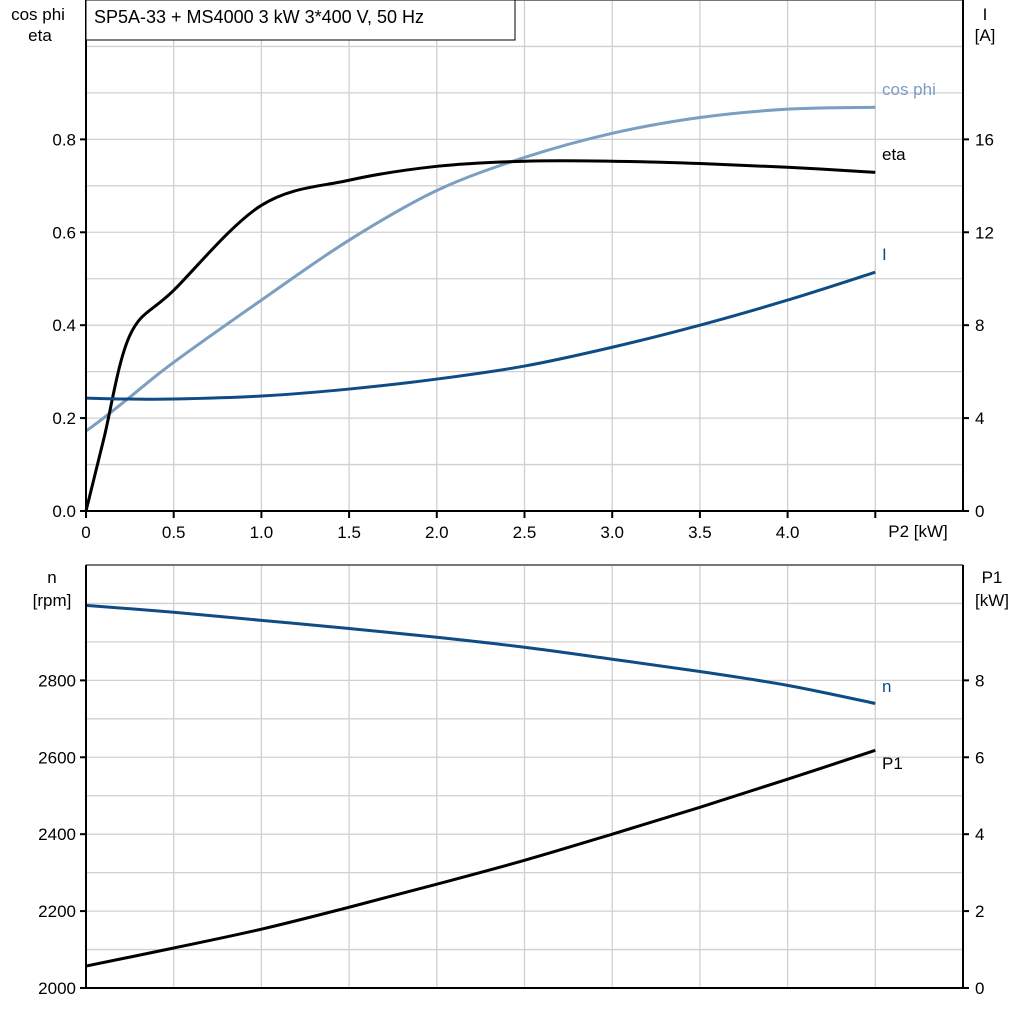 This screenshot has width=1024, height=1024. I want to click on series-label-i: I, so click(884, 254).